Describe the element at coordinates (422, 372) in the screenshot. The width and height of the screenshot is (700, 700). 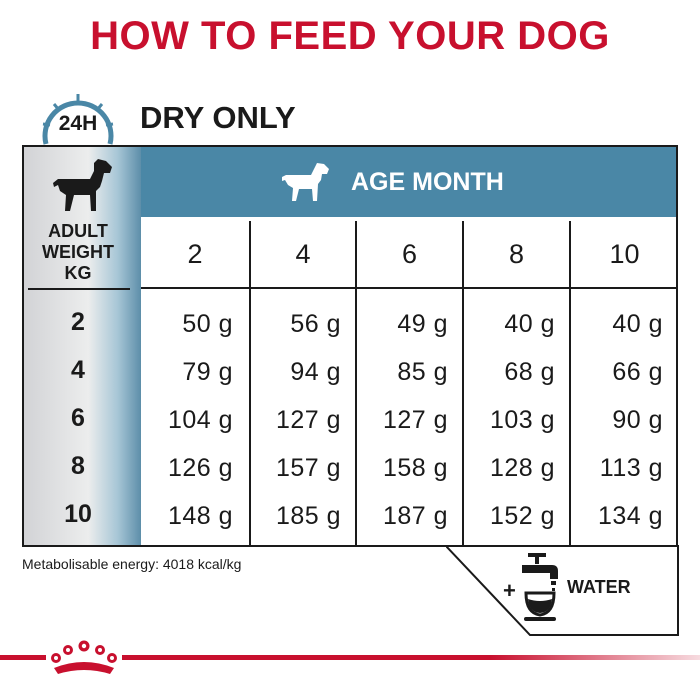
I see `table-cell: 85 g` at that location.